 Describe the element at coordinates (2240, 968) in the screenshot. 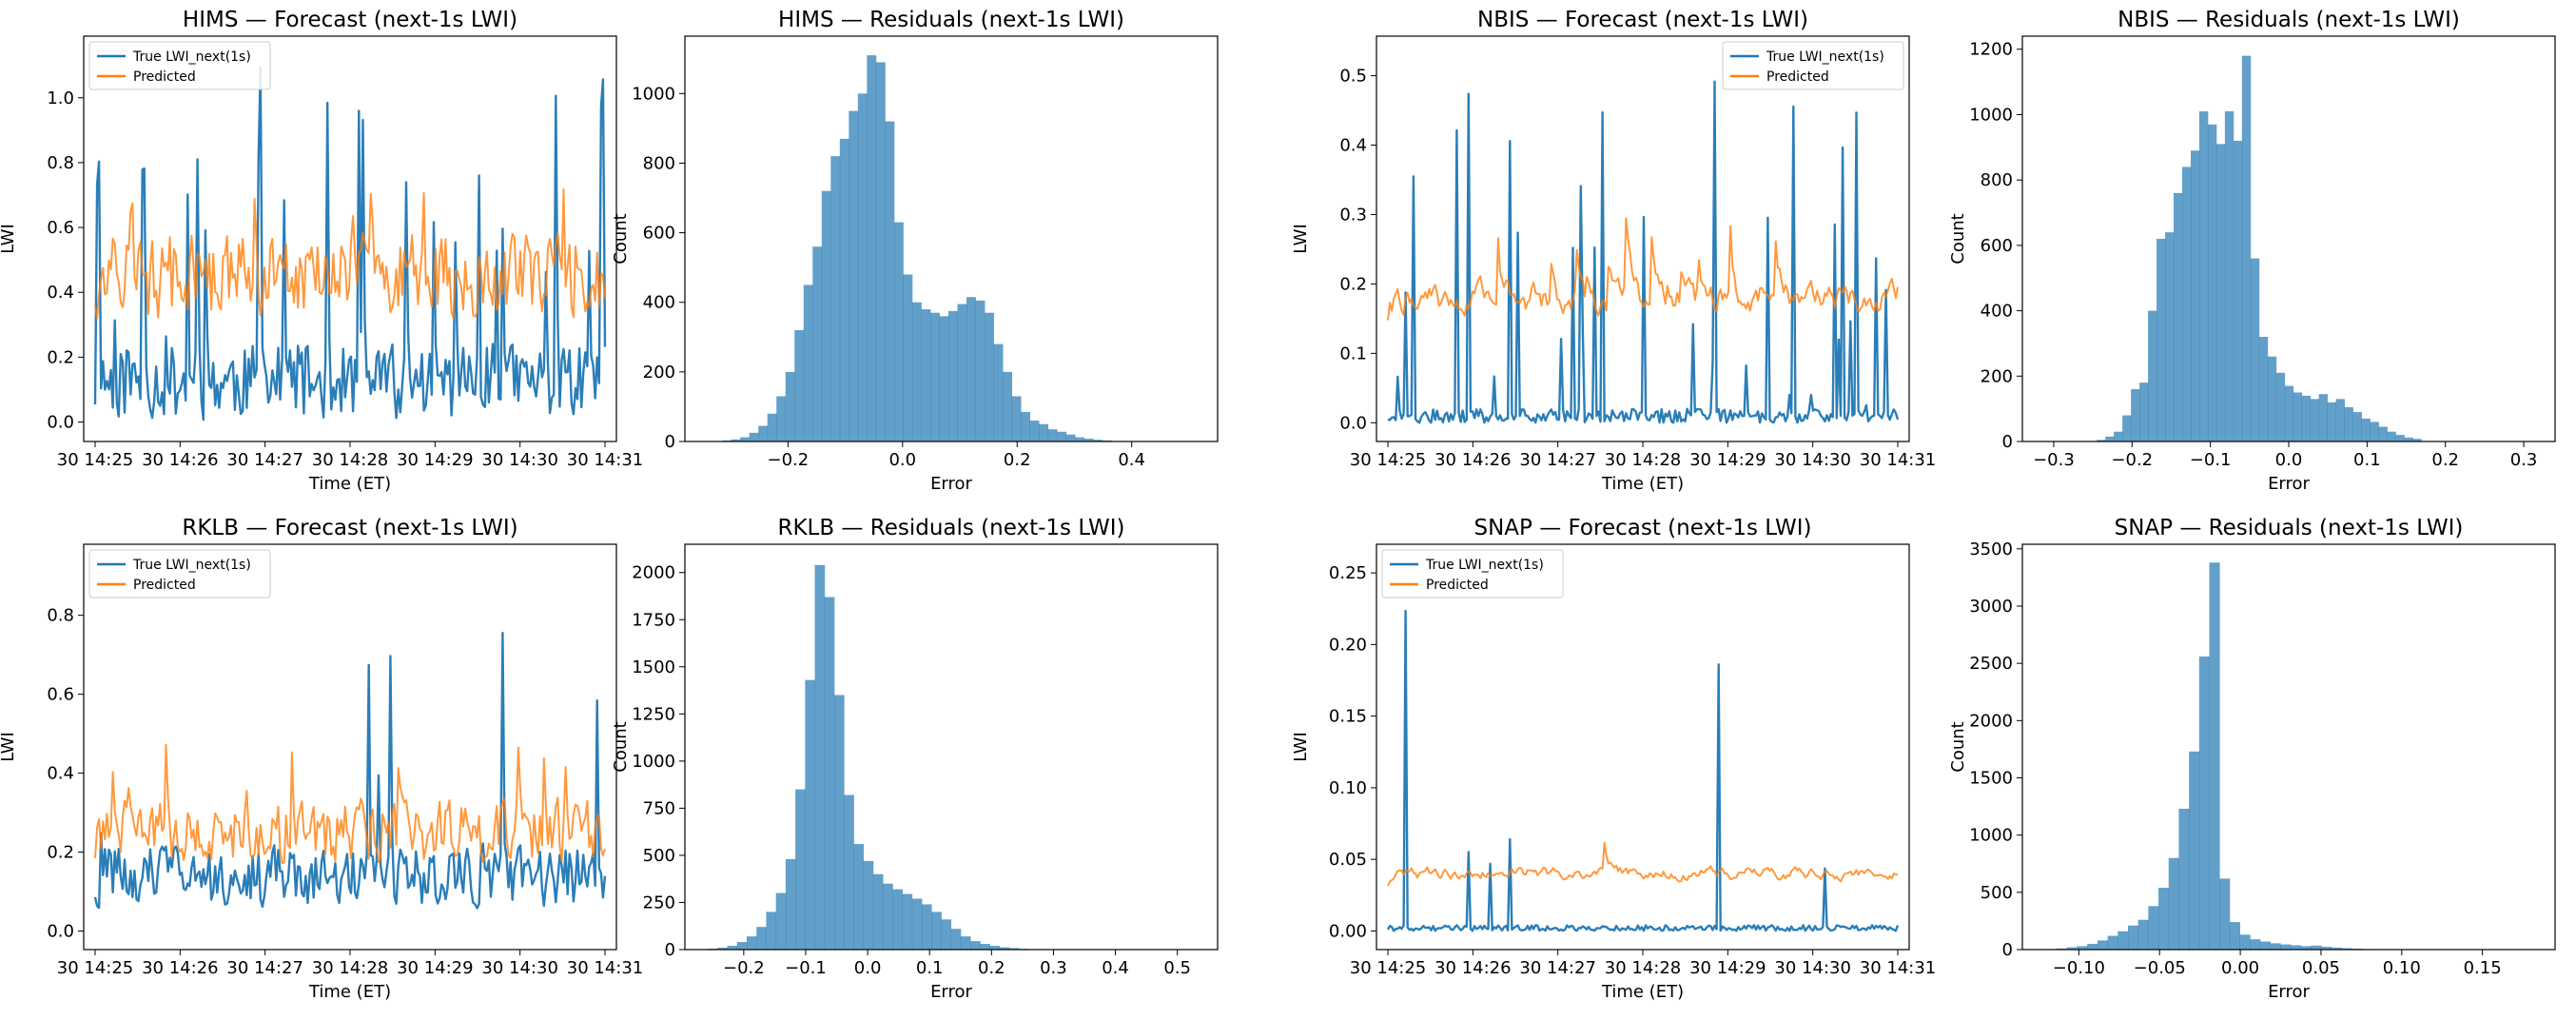

I see `x-tick-label: 0.00` at that location.